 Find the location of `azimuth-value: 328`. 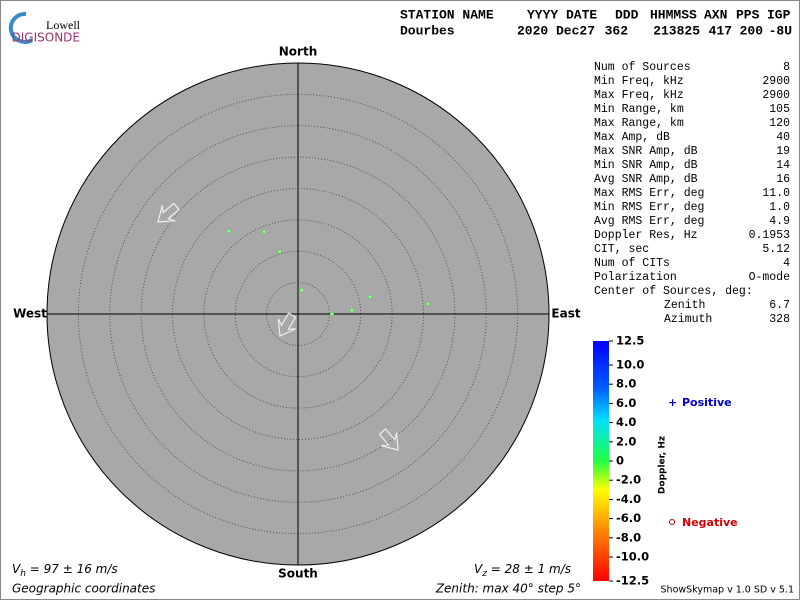

azimuth-value: 328 is located at coordinates (779, 319).